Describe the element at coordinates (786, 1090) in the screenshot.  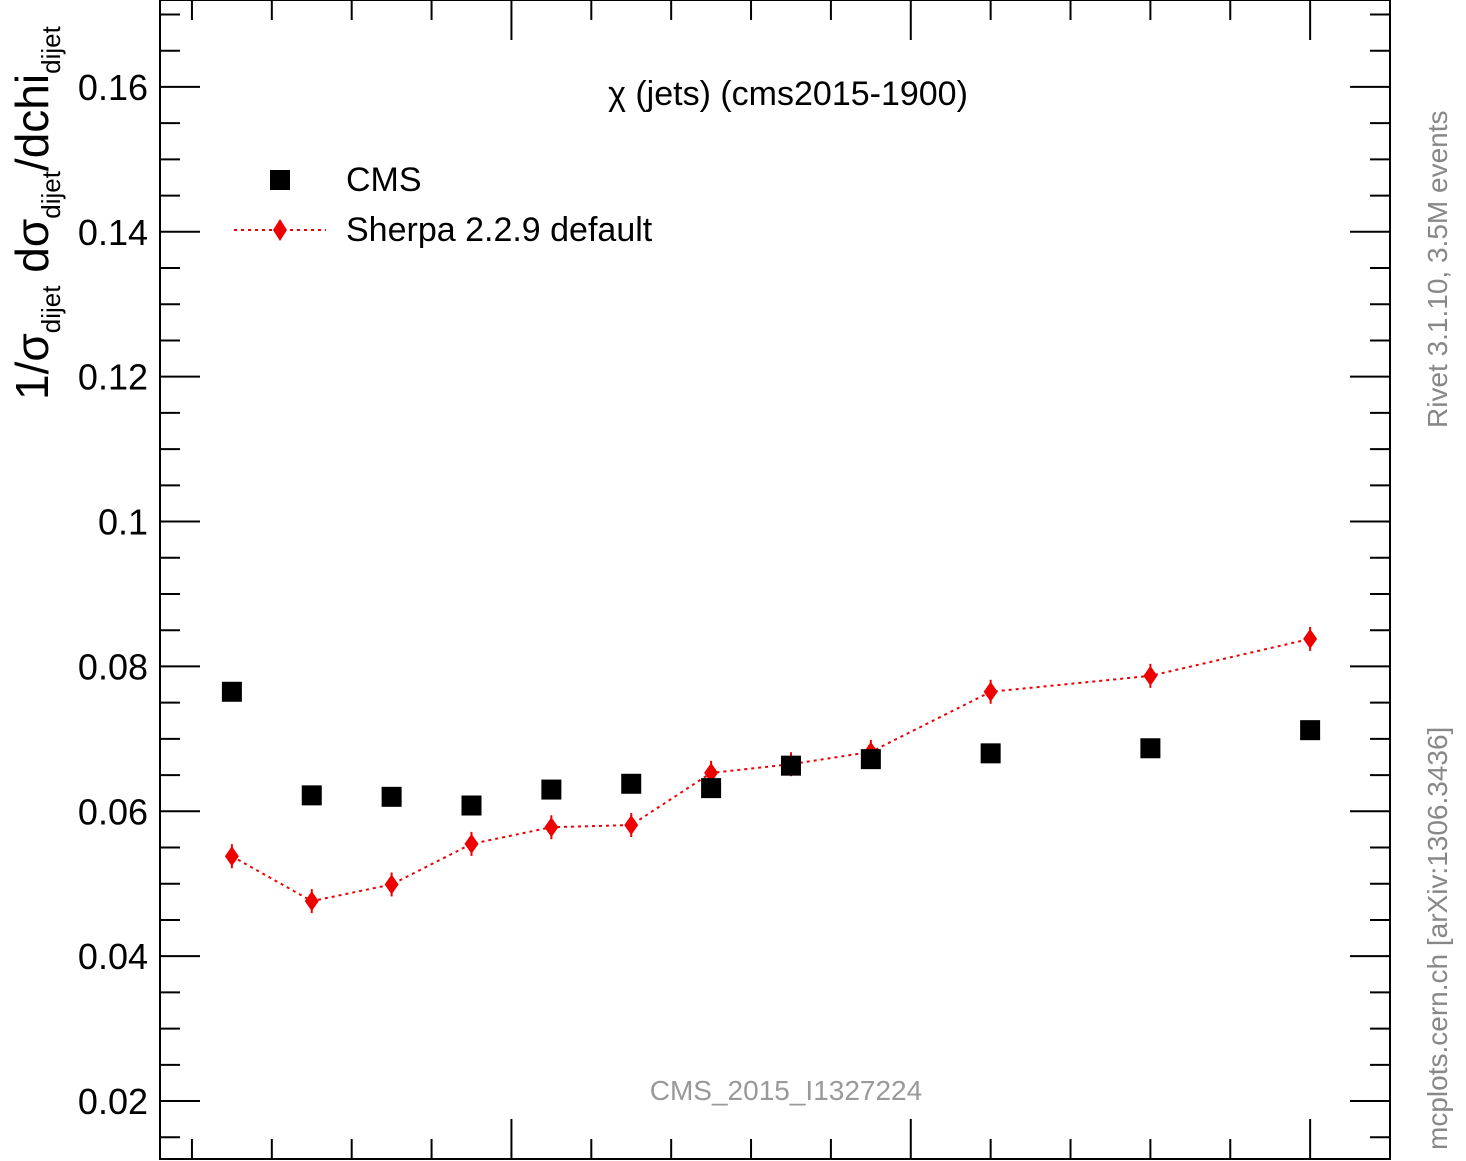
I see `analysis-label: CMS_2015_I1327224` at that location.